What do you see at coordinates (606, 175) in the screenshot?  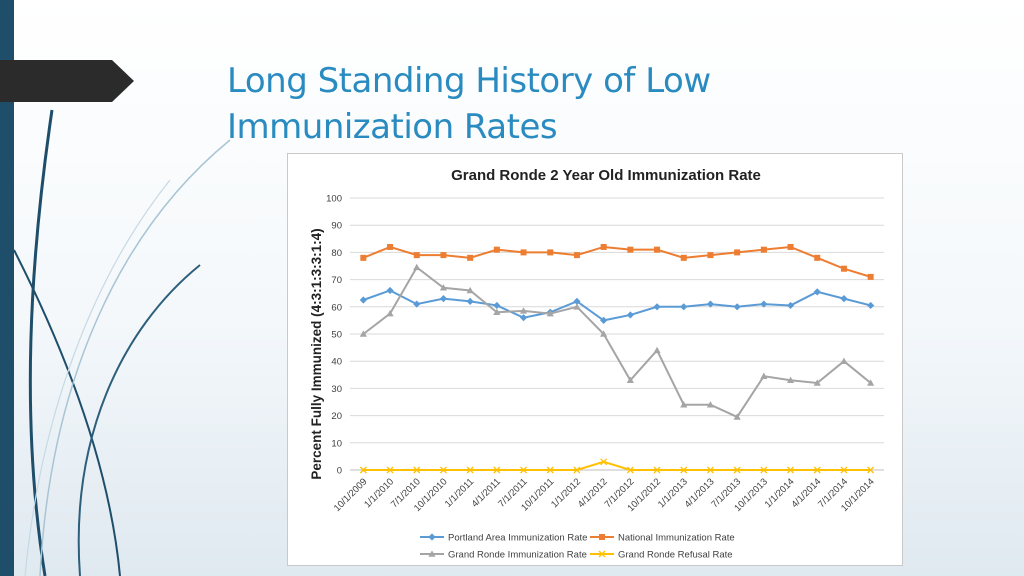 I see `chart-title: Grand Ronde 2 Year Old Immunization Rate` at bounding box center [606, 175].